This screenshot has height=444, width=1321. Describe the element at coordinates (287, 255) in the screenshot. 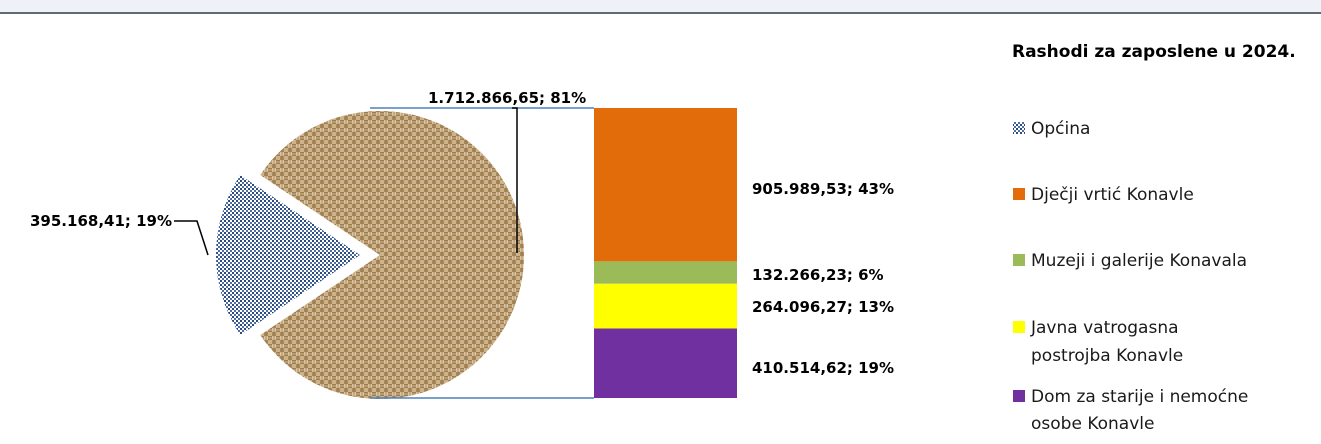

I see `pie-slice-opcina` at that location.